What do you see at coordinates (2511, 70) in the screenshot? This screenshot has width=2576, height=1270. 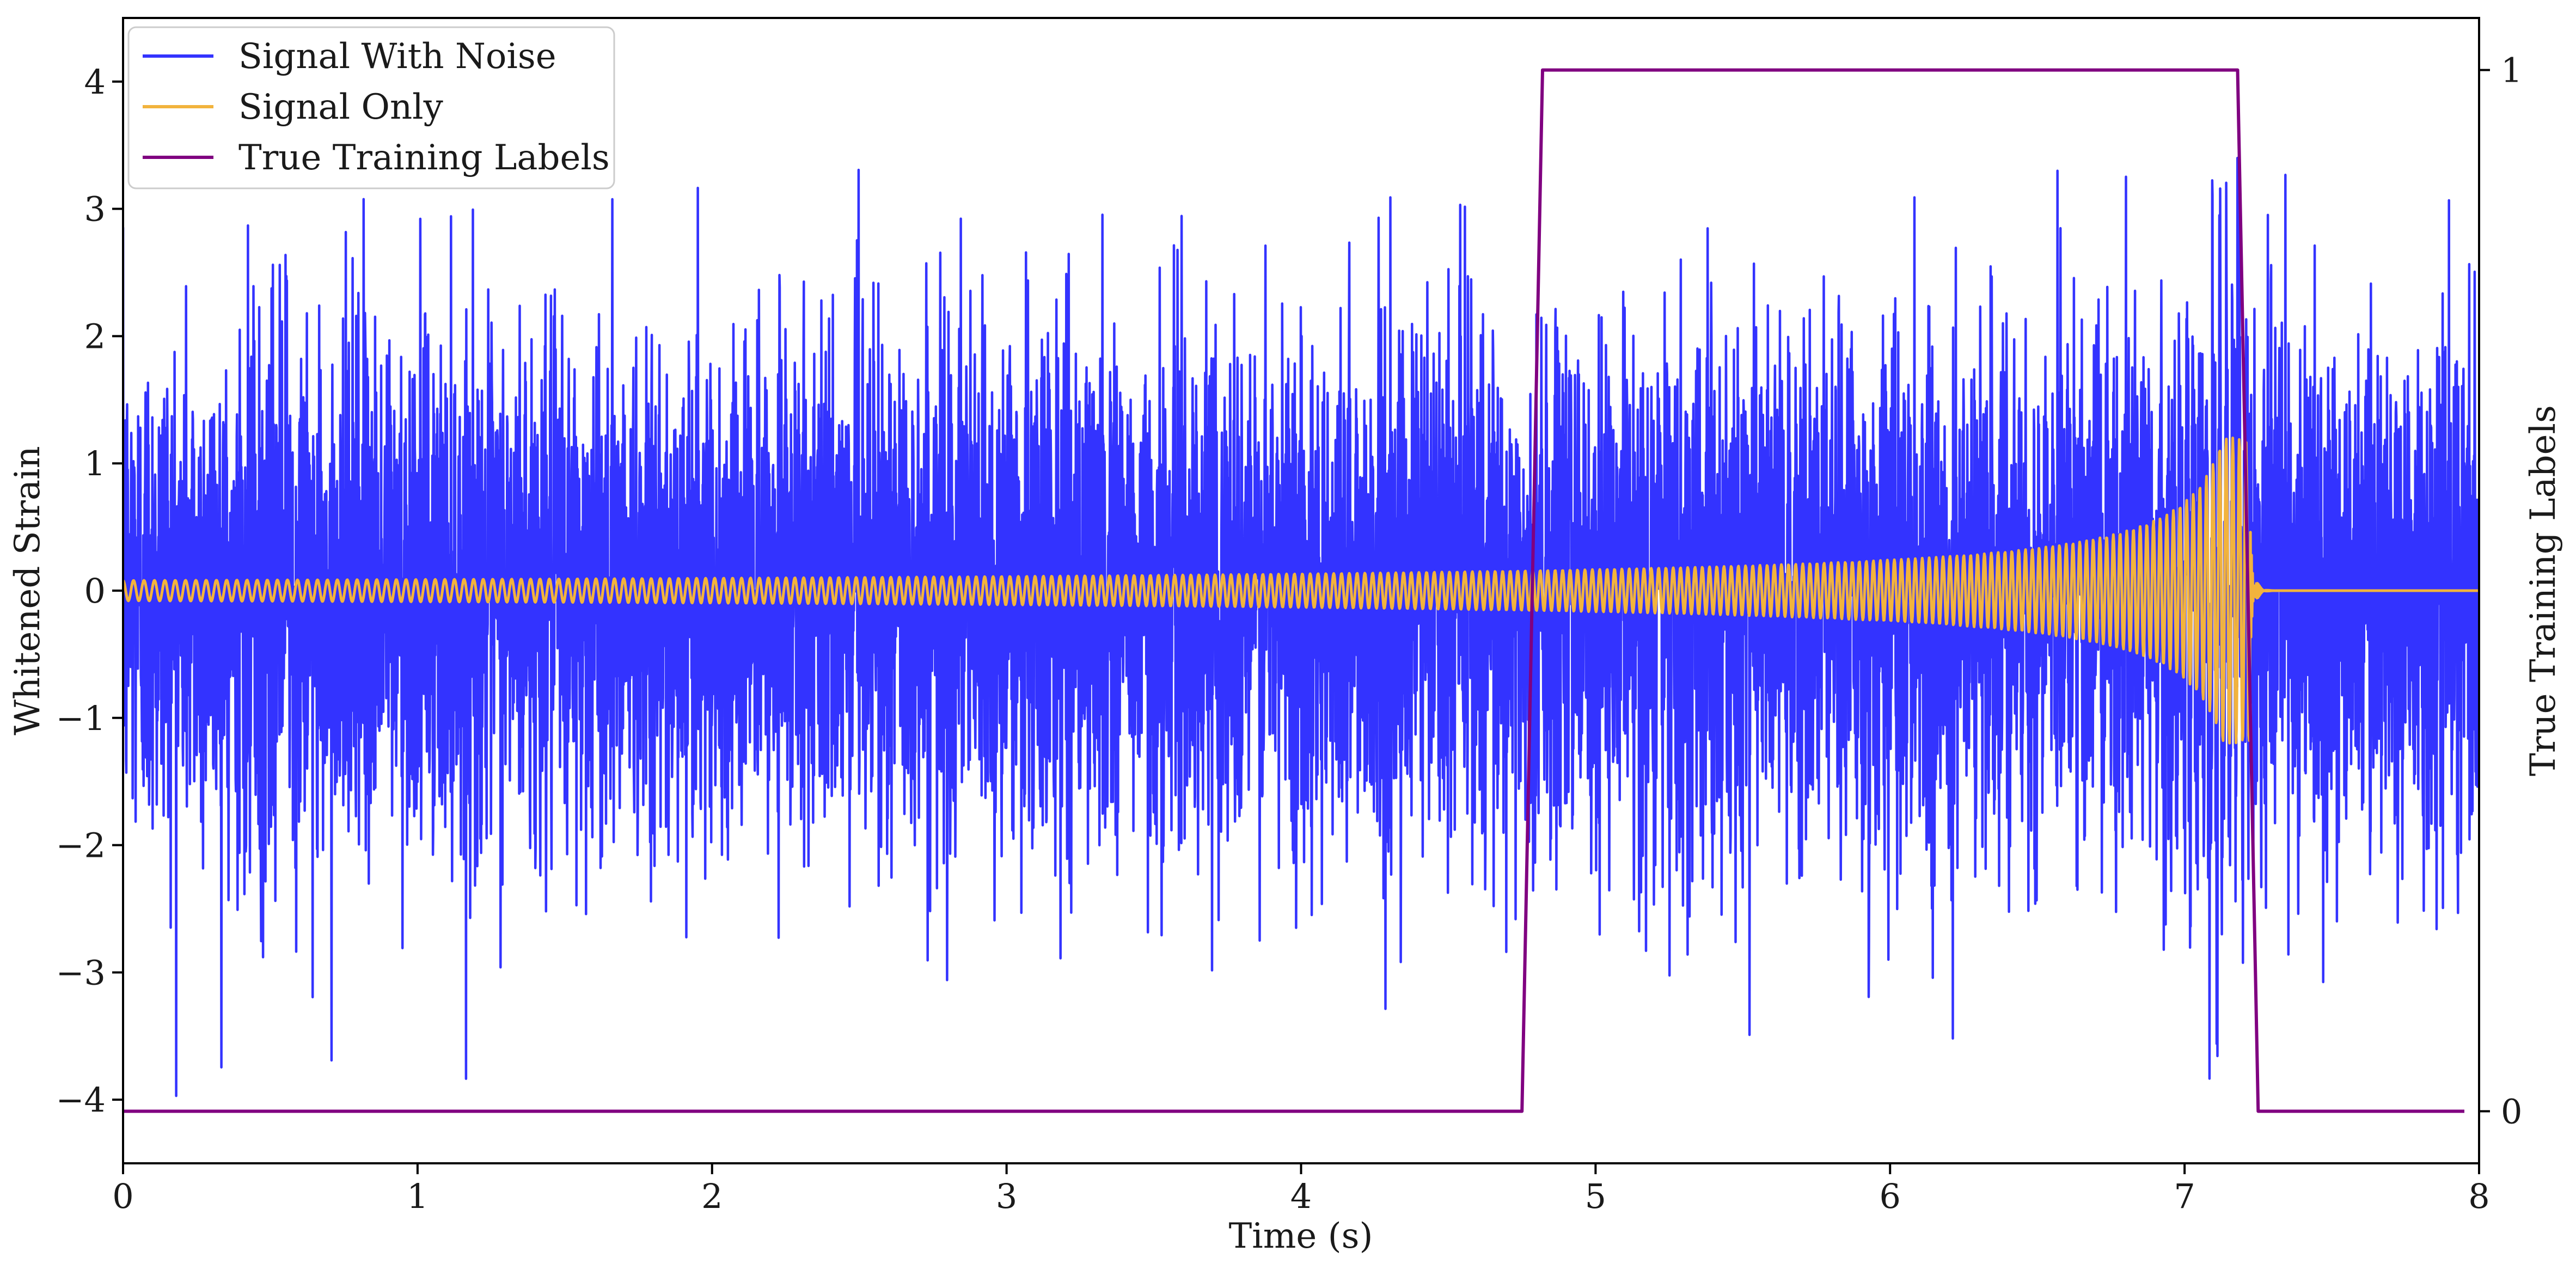 I see `y2-tick-label: 1` at bounding box center [2511, 70].